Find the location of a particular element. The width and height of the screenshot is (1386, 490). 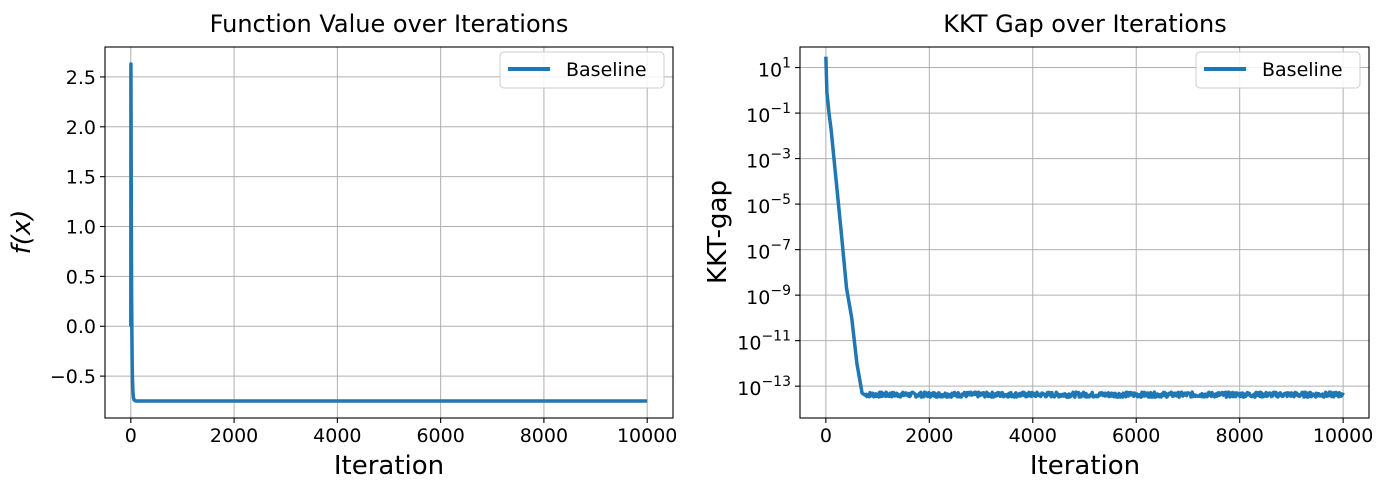

y-tick-label: 10⁻³ is located at coordinates (768, 160).